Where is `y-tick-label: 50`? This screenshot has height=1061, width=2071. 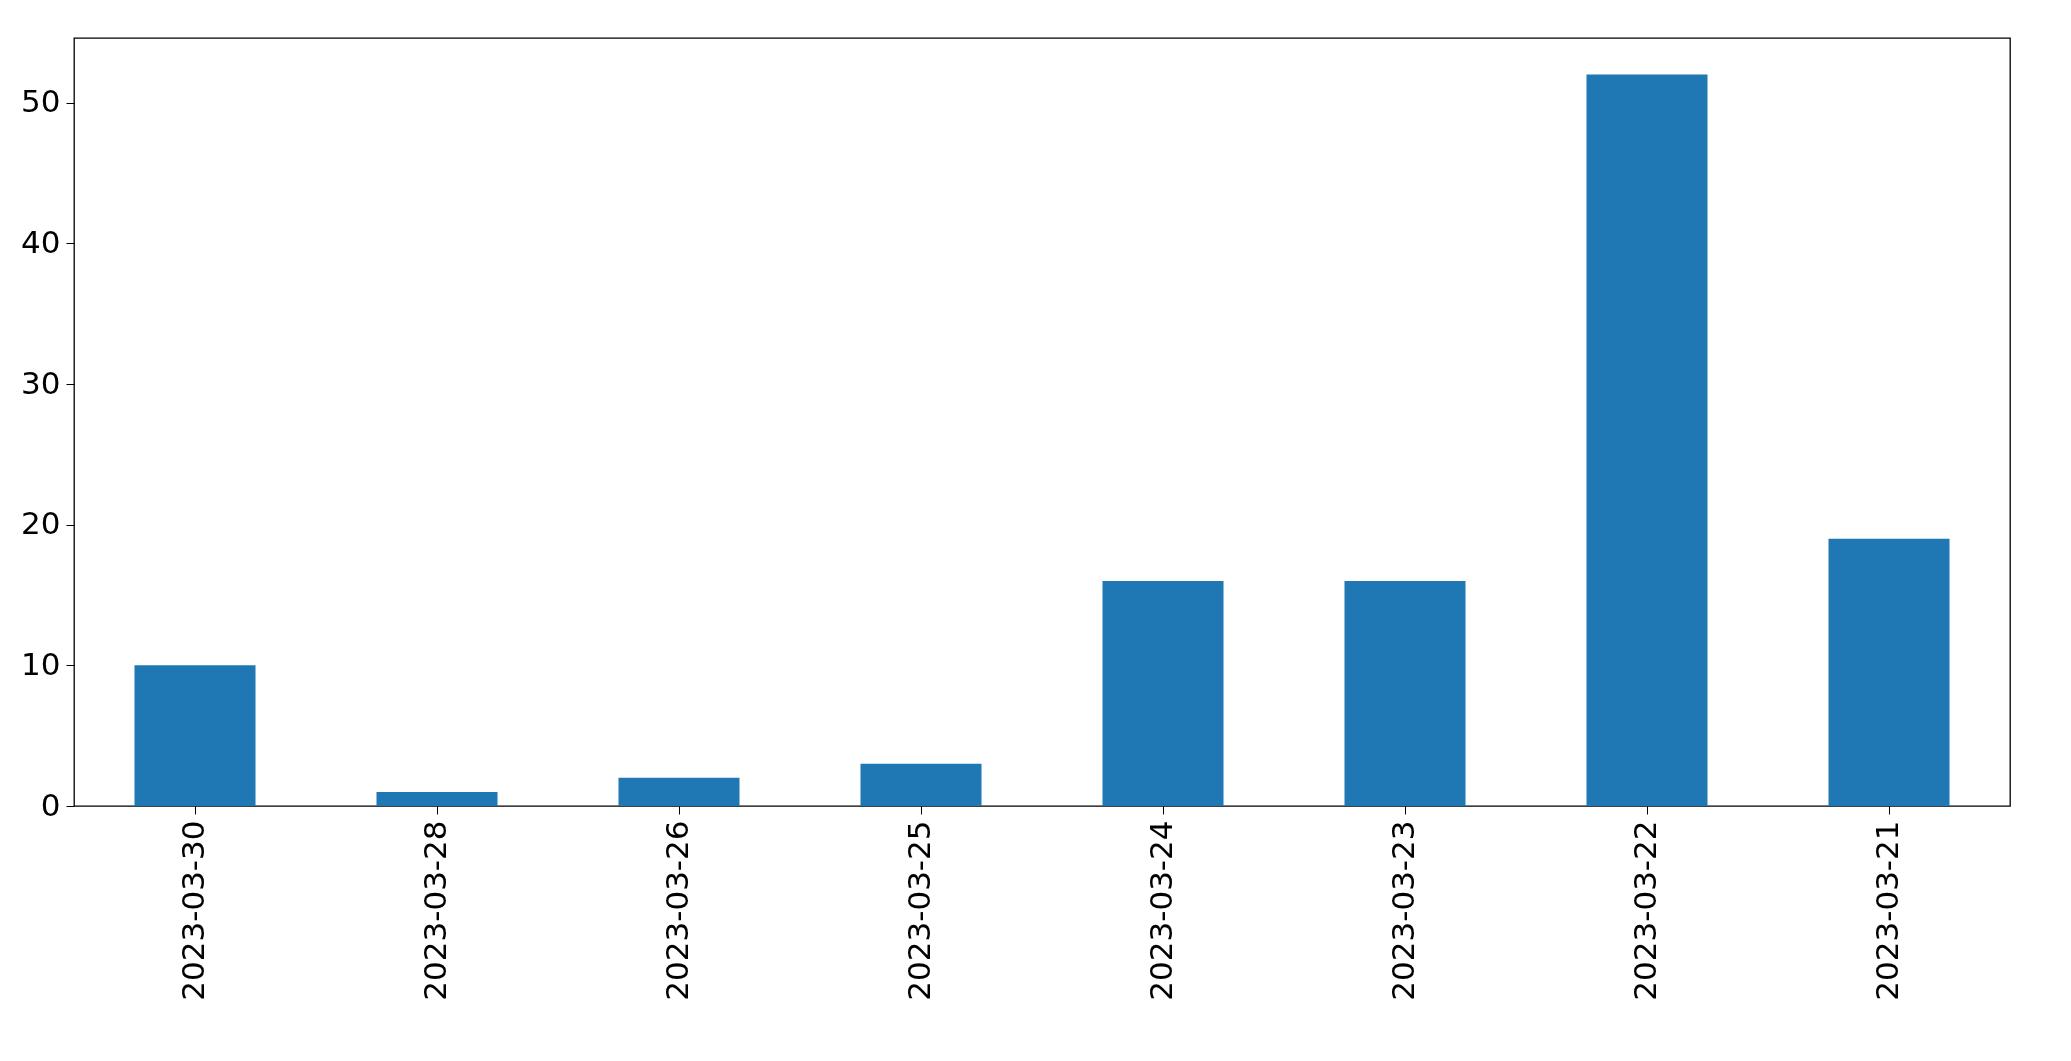 y-tick-label: 50 is located at coordinates (41, 101).